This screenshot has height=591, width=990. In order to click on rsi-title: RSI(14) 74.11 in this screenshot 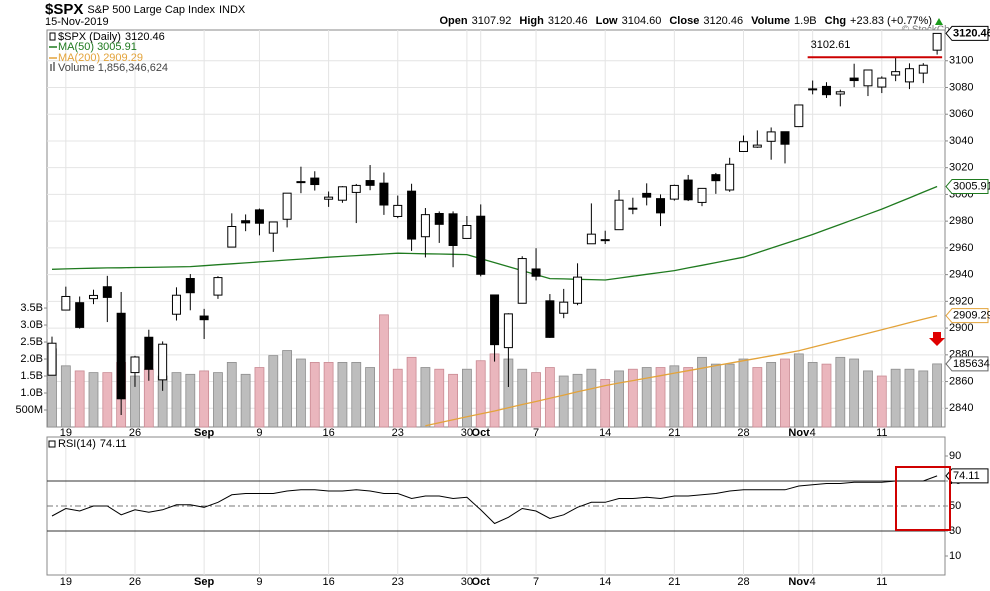, I will do `click(92, 444)`.